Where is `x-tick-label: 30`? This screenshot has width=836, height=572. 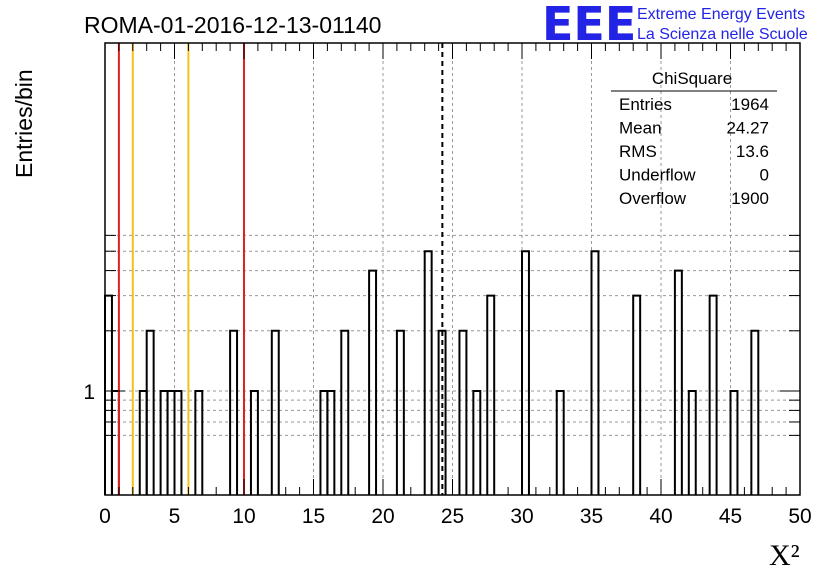
x-tick-label: 30 is located at coordinates (521, 516).